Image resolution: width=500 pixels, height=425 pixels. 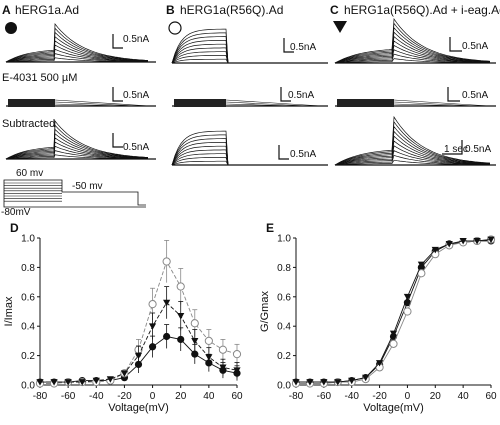 I want to click on y-tick-label: 0.6, so click(x=28, y=297).